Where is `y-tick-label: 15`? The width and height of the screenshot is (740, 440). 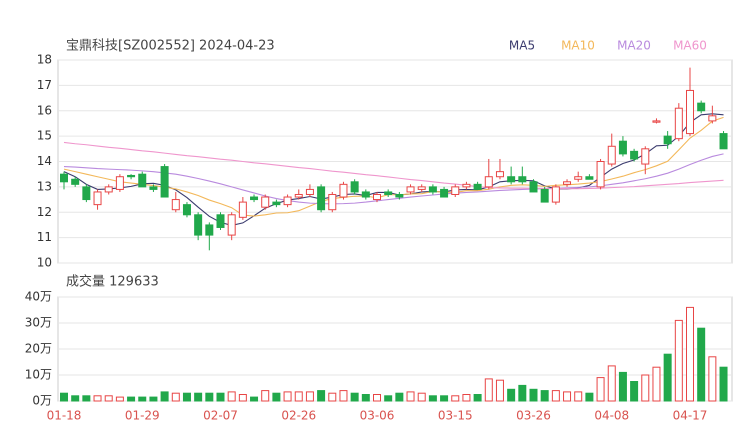 y-tick-label: 15 is located at coordinates (44, 136).